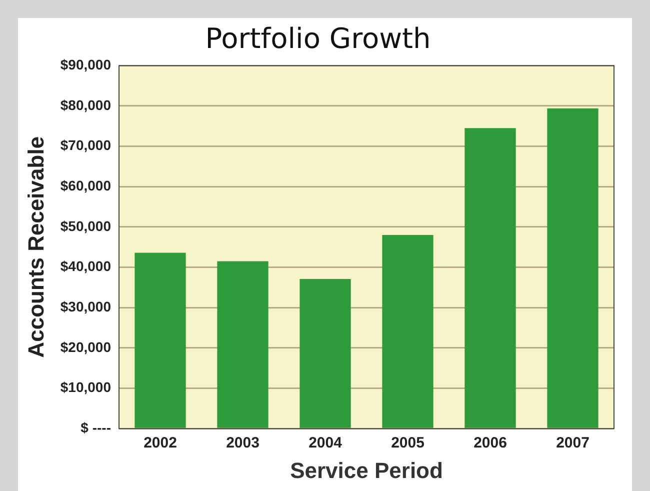  I want to click on y-tick-label: $70,000, so click(86, 145).